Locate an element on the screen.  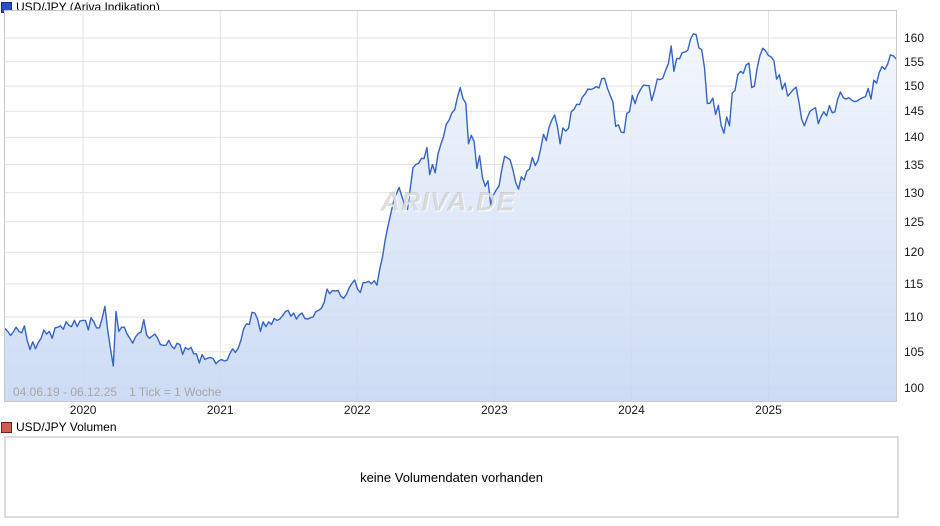
y-axis-label: 125 is located at coordinates (914, 221).